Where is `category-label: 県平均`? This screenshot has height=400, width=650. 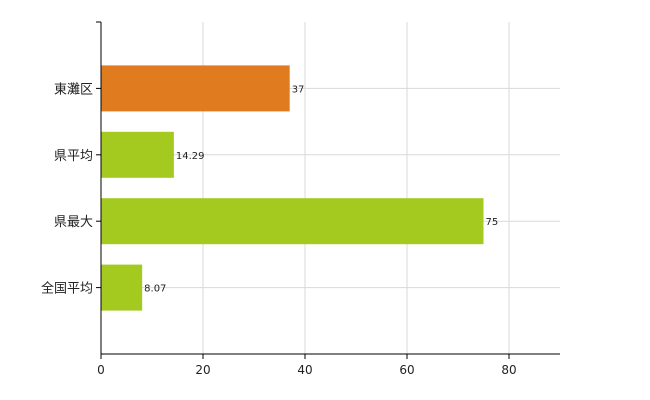
category-label: 県平均 is located at coordinates (73, 156).